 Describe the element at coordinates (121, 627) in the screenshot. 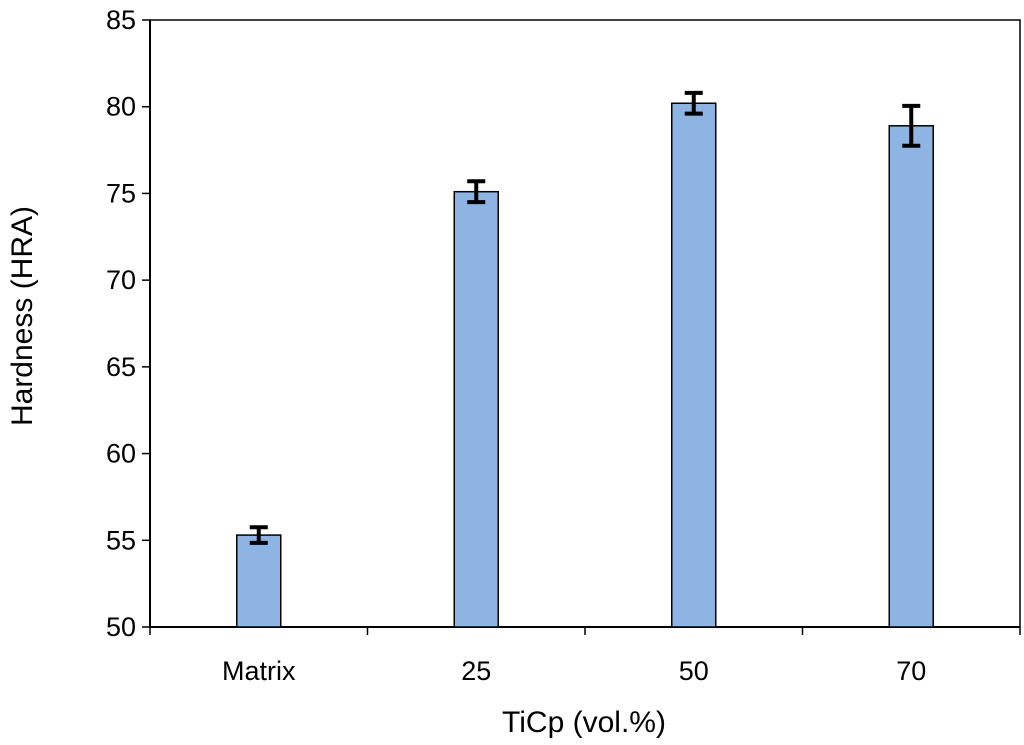

I see `y-tick-label: 50` at that location.